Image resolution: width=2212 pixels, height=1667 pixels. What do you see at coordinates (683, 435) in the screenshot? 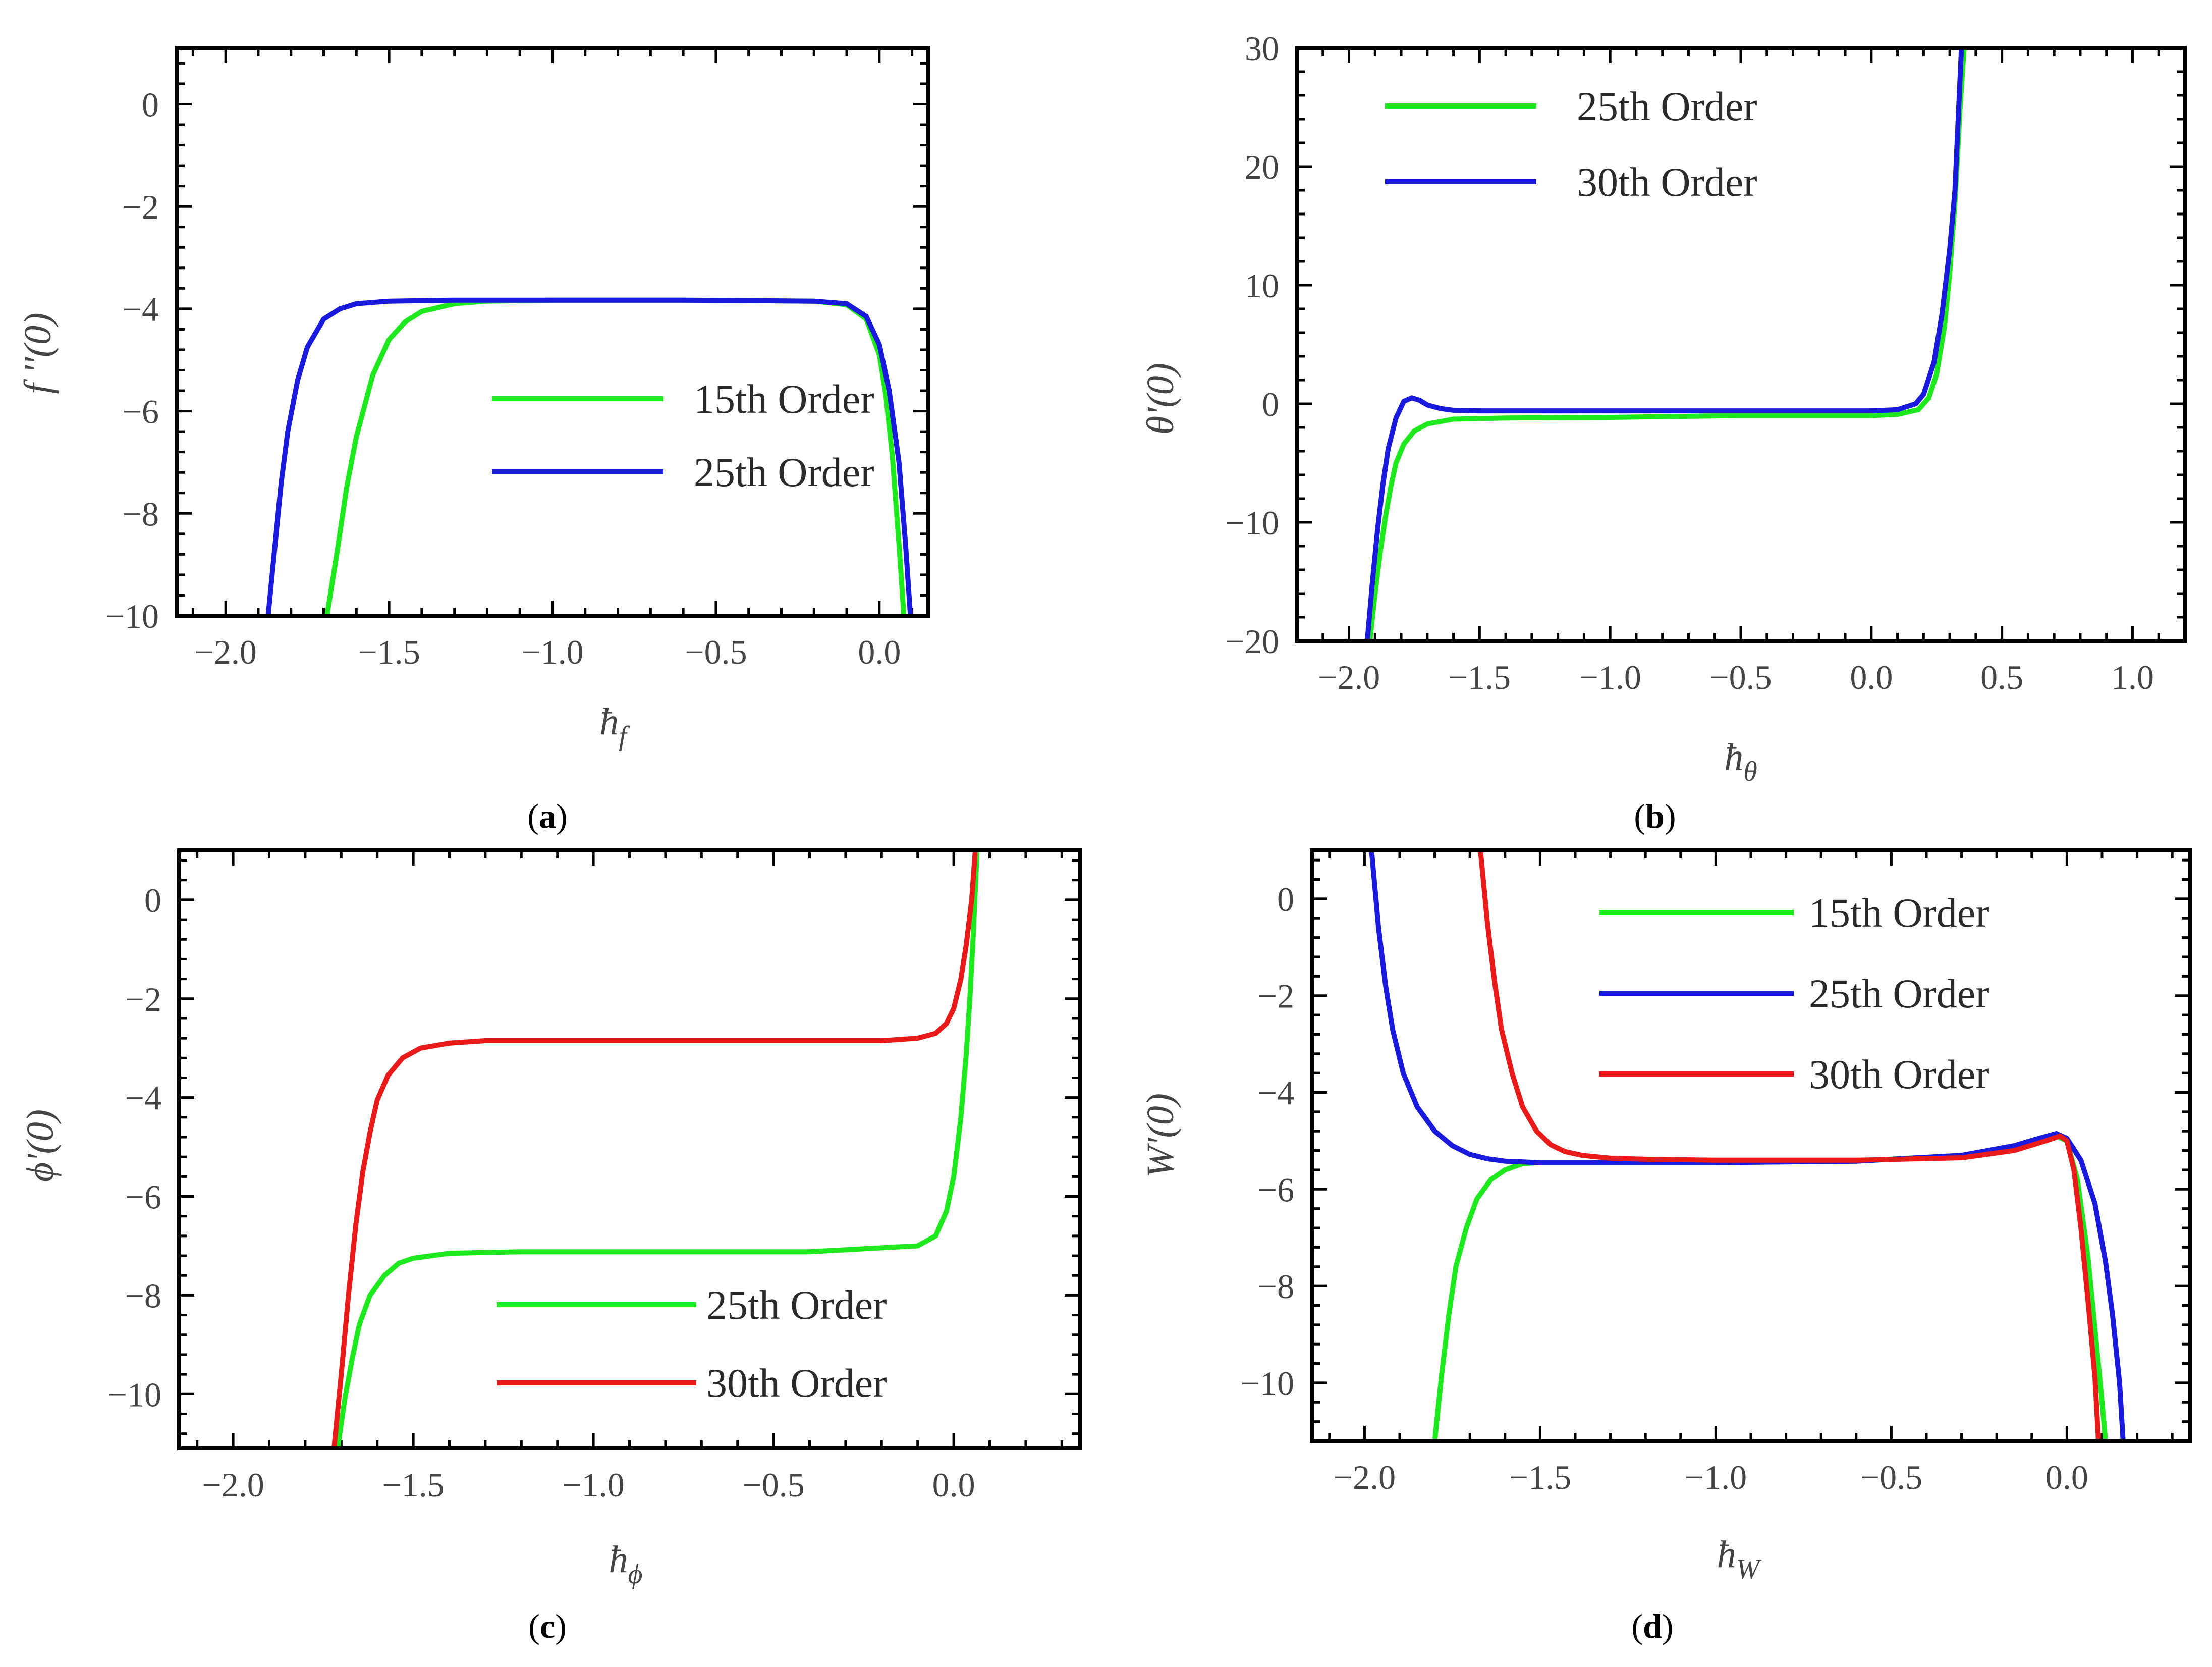
I see `legend: 15th Order 25th Order` at bounding box center [683, 435].